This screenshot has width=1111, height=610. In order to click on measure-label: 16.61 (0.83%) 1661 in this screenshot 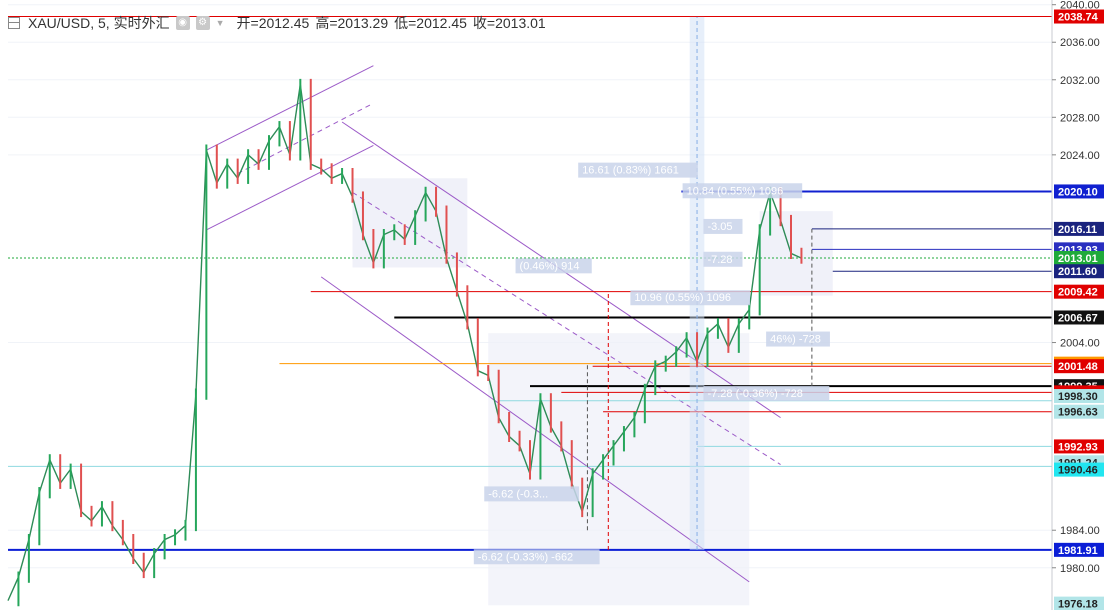, I will do `click(630, 171)`.